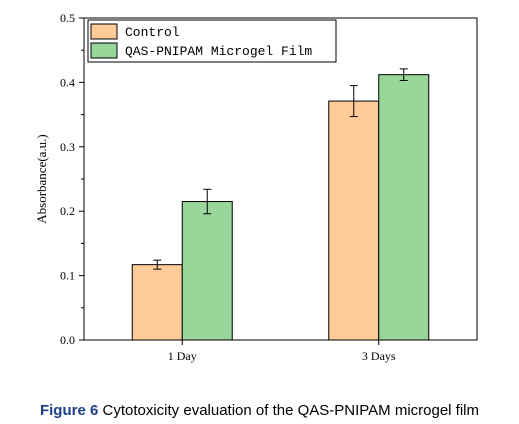  I want to click on x-axis: 1 Day 3 Days, so click(282, 351).